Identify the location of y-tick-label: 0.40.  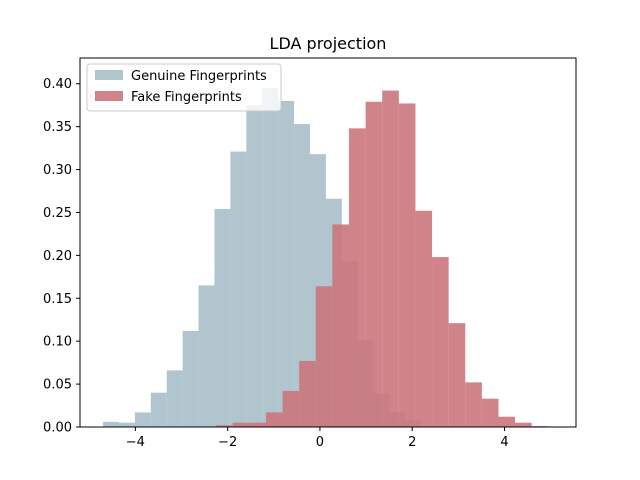
(57, 84).